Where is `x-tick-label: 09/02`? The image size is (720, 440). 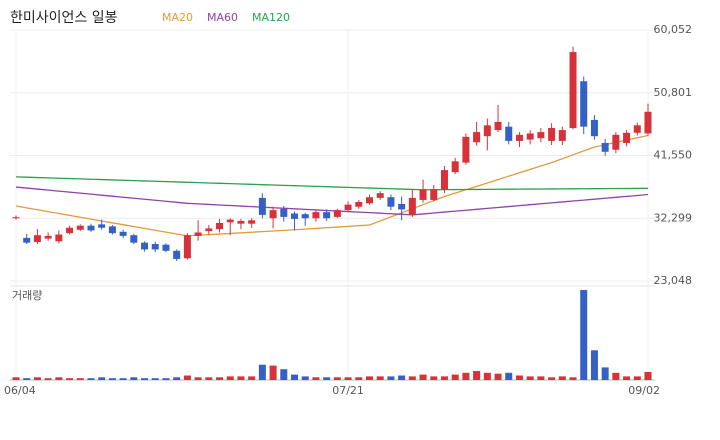 x-tick-label: 09/02 is located at coordinates (644, 390).